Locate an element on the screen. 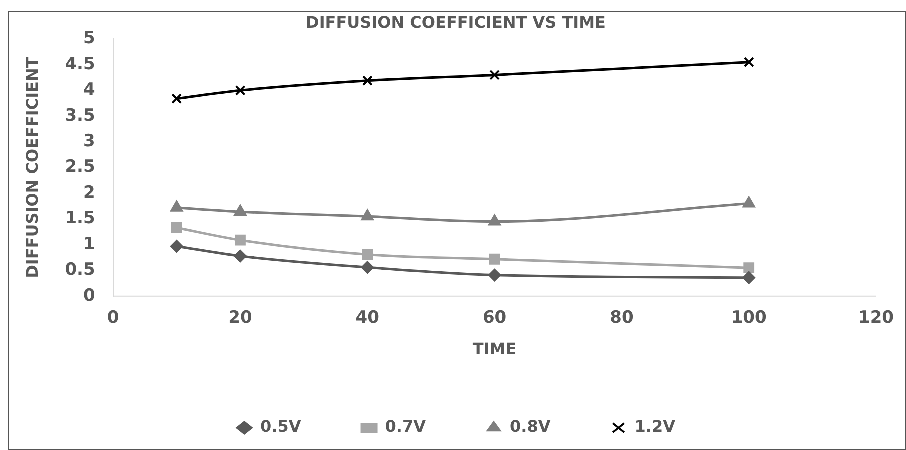  chart-title: DIFFUSION COEFFICIENT VS TIME is located at coordinates (456, 22).